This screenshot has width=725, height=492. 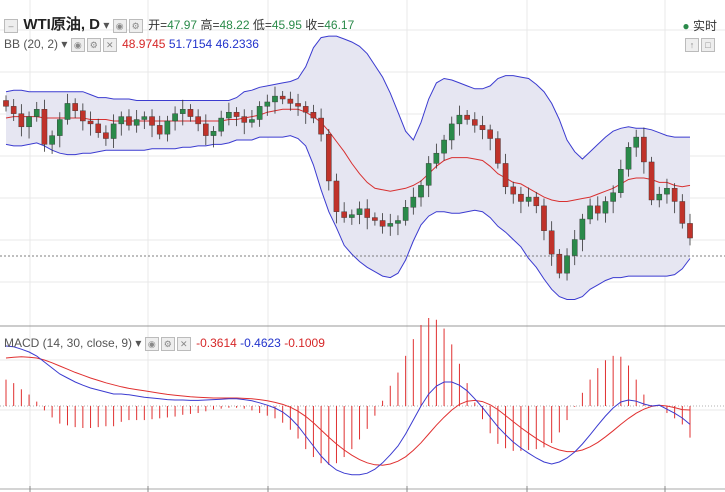 I want to click on collapse-icon: –, so click(x=11, y=25).